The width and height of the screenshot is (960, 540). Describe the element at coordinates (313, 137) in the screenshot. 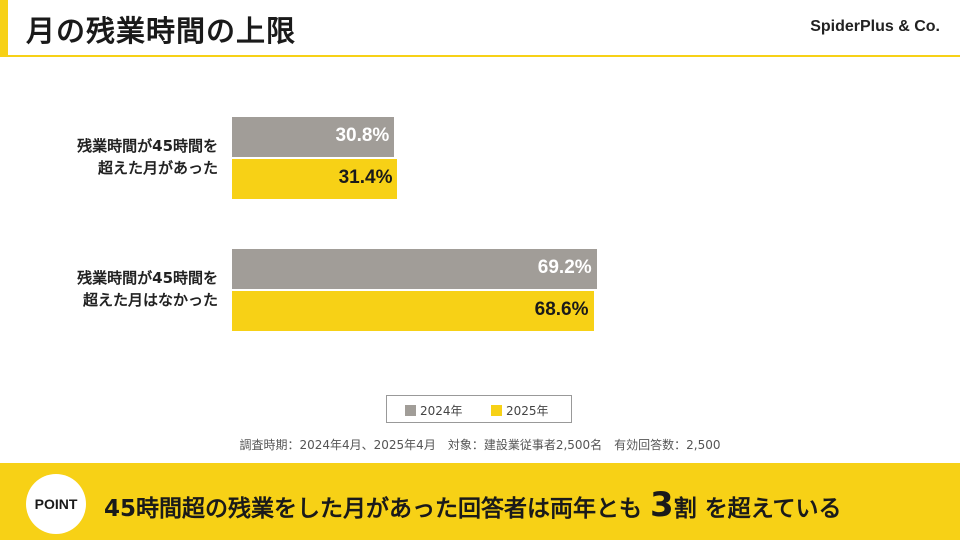

I see `bar-2024年: 30.8%` at that location.